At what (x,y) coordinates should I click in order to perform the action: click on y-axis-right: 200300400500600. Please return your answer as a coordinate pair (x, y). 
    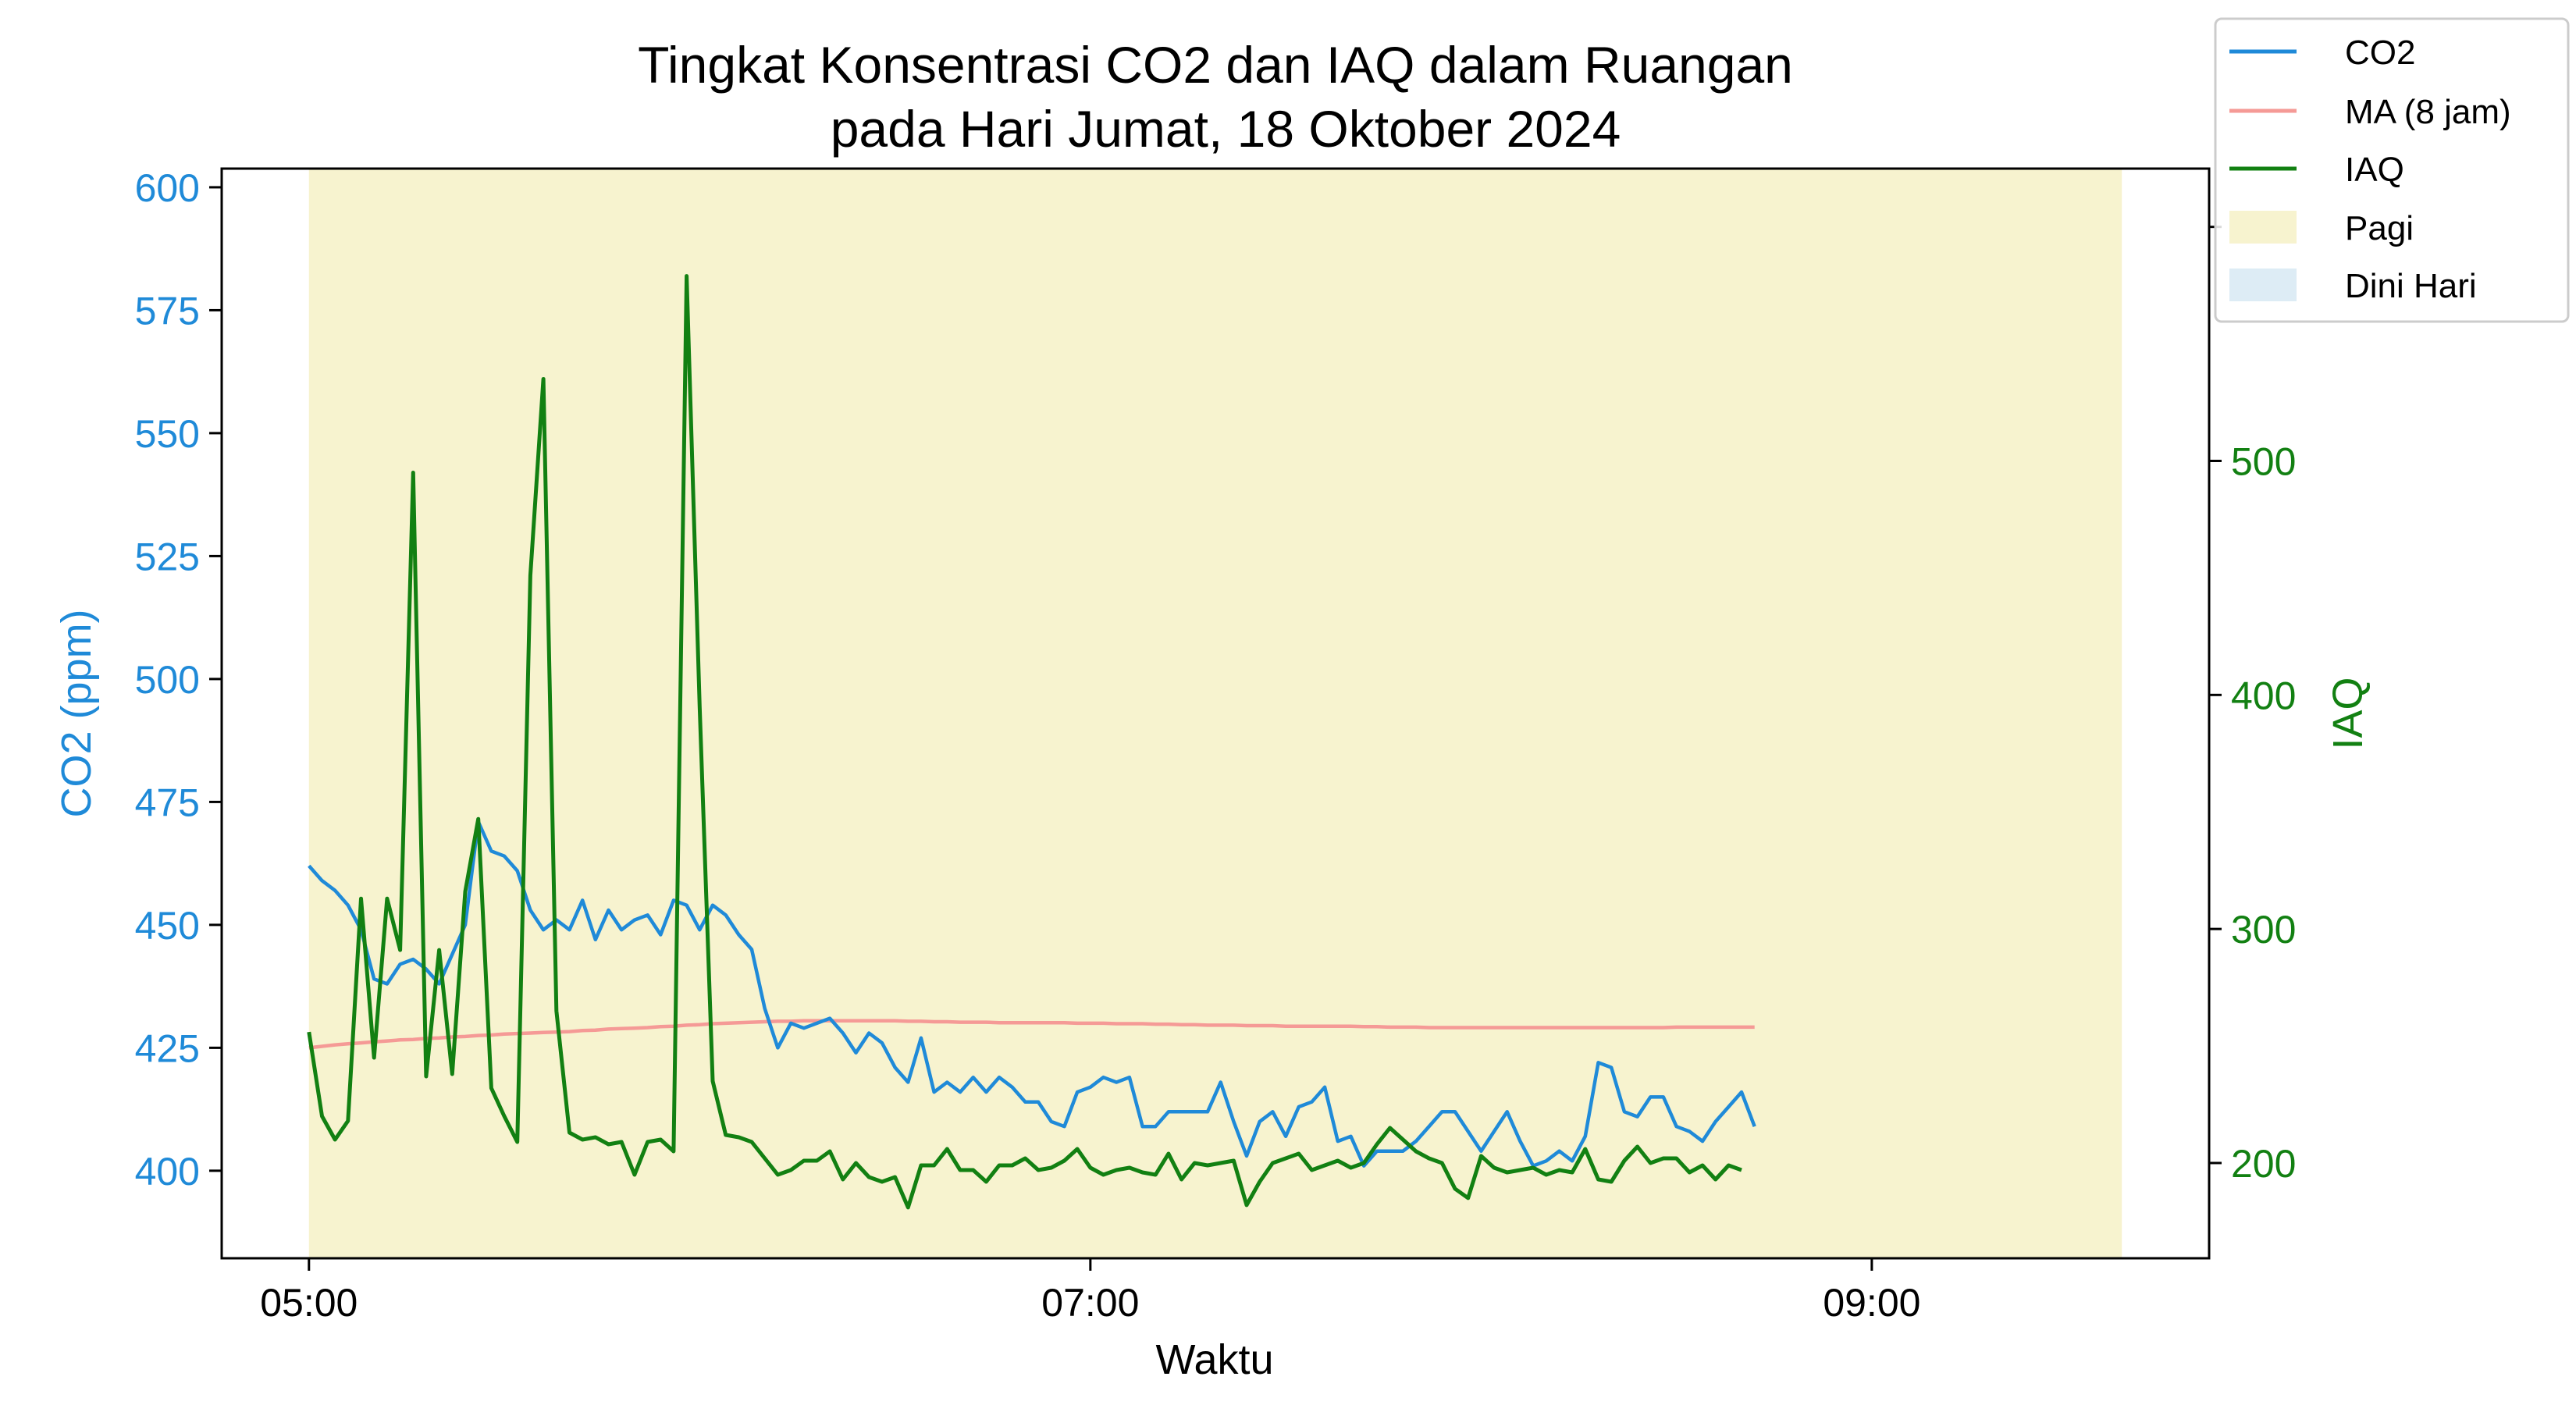
    Looking at the image, I should click on (2252, 696).